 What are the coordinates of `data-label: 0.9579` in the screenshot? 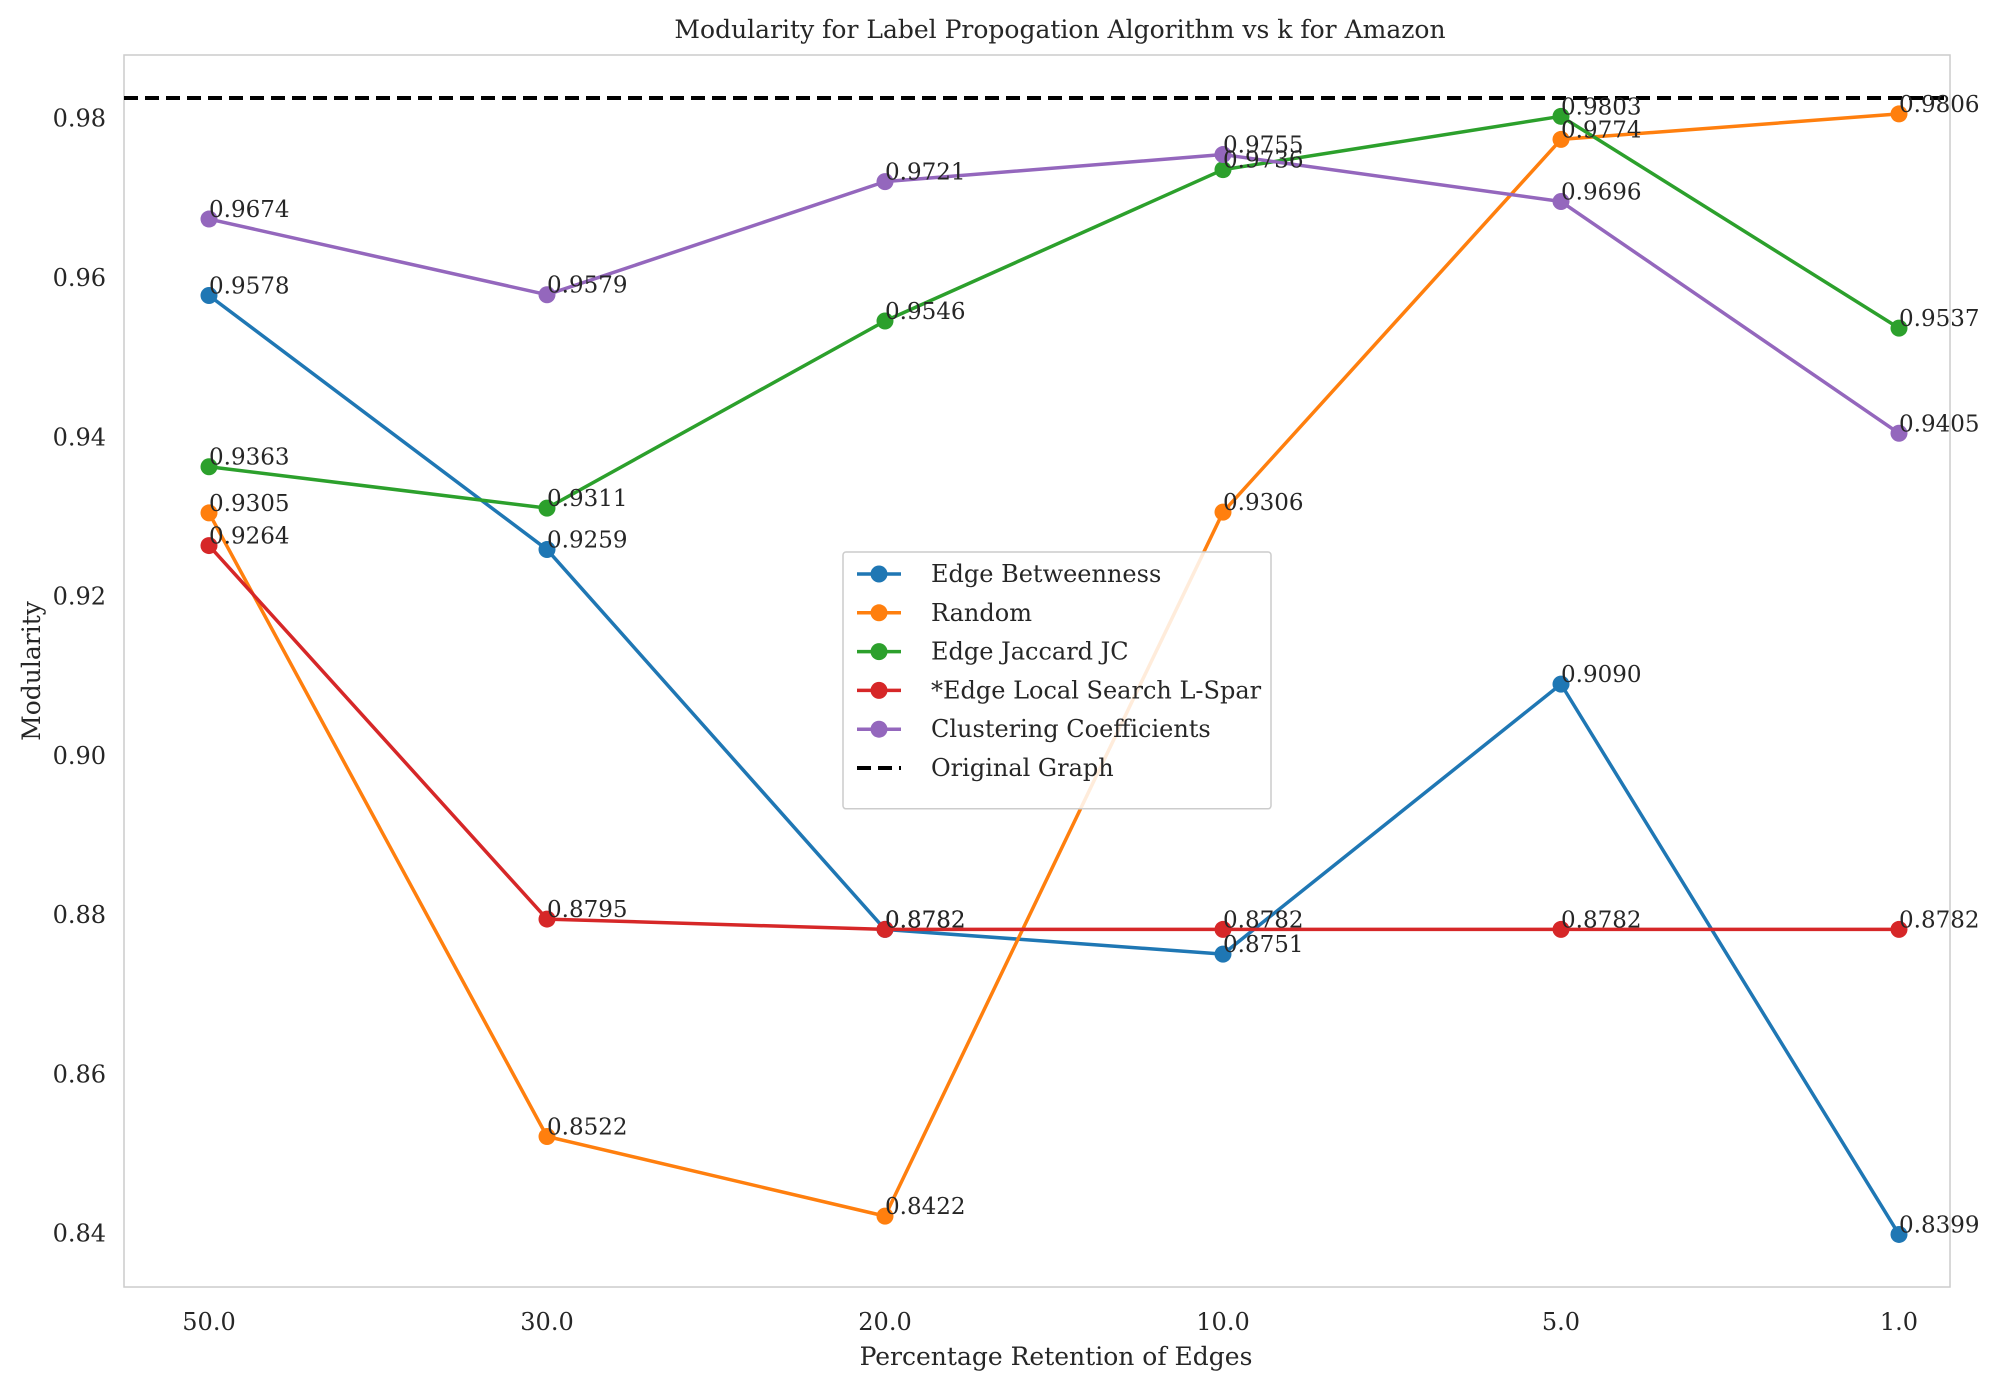 It's located at (587, 286).